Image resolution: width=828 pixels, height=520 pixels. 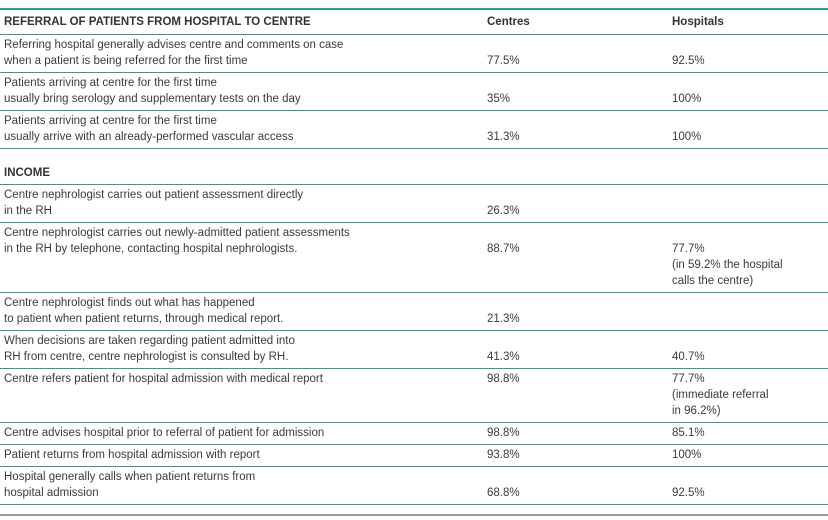 I want to click on column-header-hospitals: Hospitals, so click(x=698, y=22).